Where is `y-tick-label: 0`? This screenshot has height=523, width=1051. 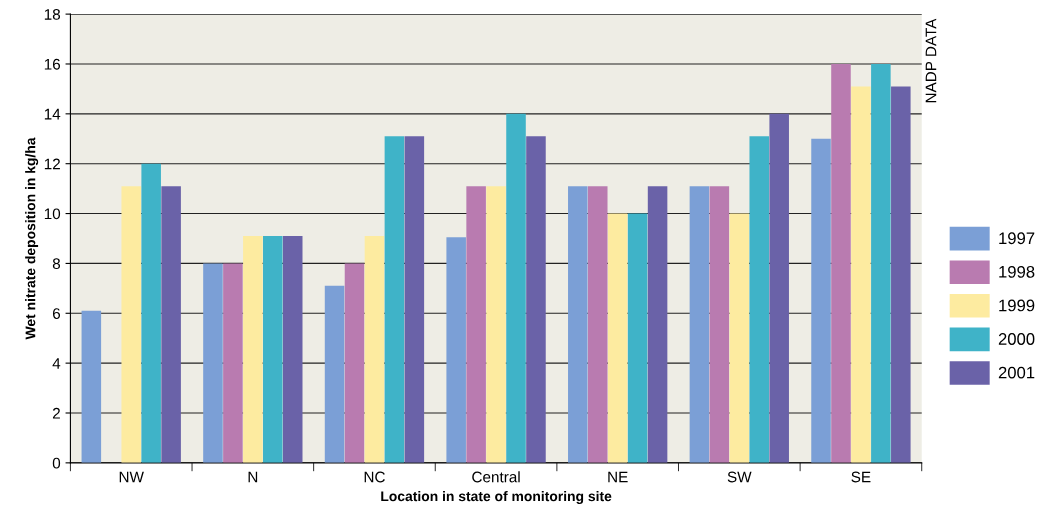
y-tick-label: 0 is located at coordinates (56, 463).